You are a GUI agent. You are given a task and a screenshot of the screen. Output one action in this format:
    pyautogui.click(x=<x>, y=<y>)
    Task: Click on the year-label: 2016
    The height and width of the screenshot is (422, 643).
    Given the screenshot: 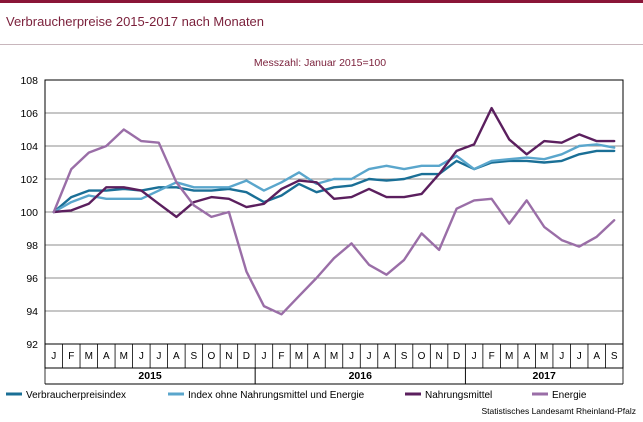 What is the action you would take?
    pyautogui.click(x=361, y=376)
    